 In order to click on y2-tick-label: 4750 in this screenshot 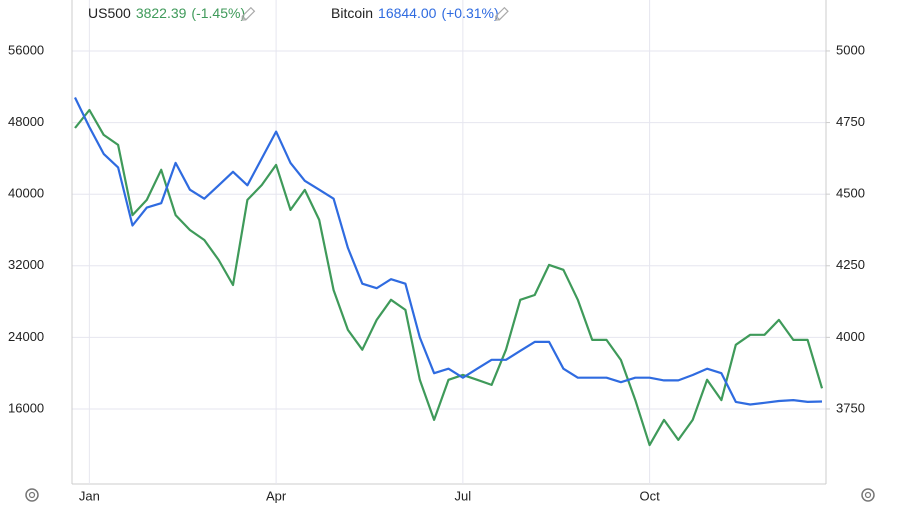, I will do `click(850, 121)`.